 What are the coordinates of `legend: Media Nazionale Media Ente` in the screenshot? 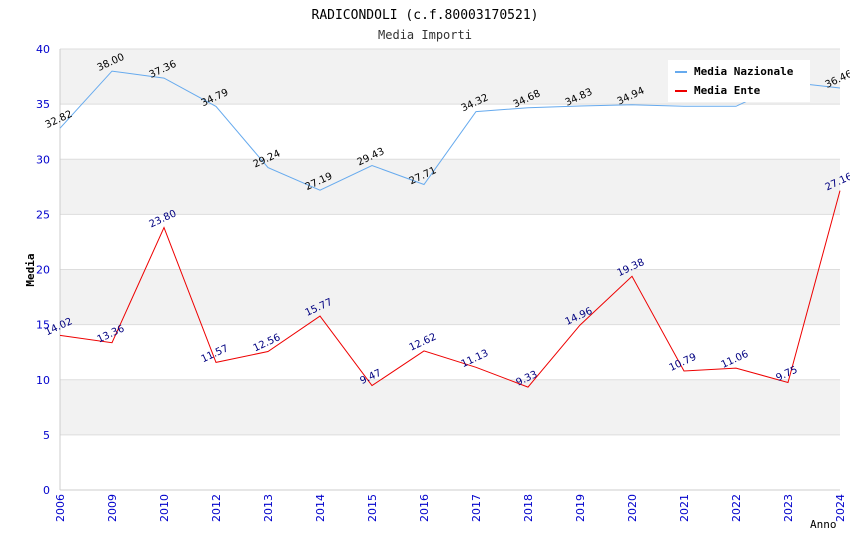 It's located at (739, 81).